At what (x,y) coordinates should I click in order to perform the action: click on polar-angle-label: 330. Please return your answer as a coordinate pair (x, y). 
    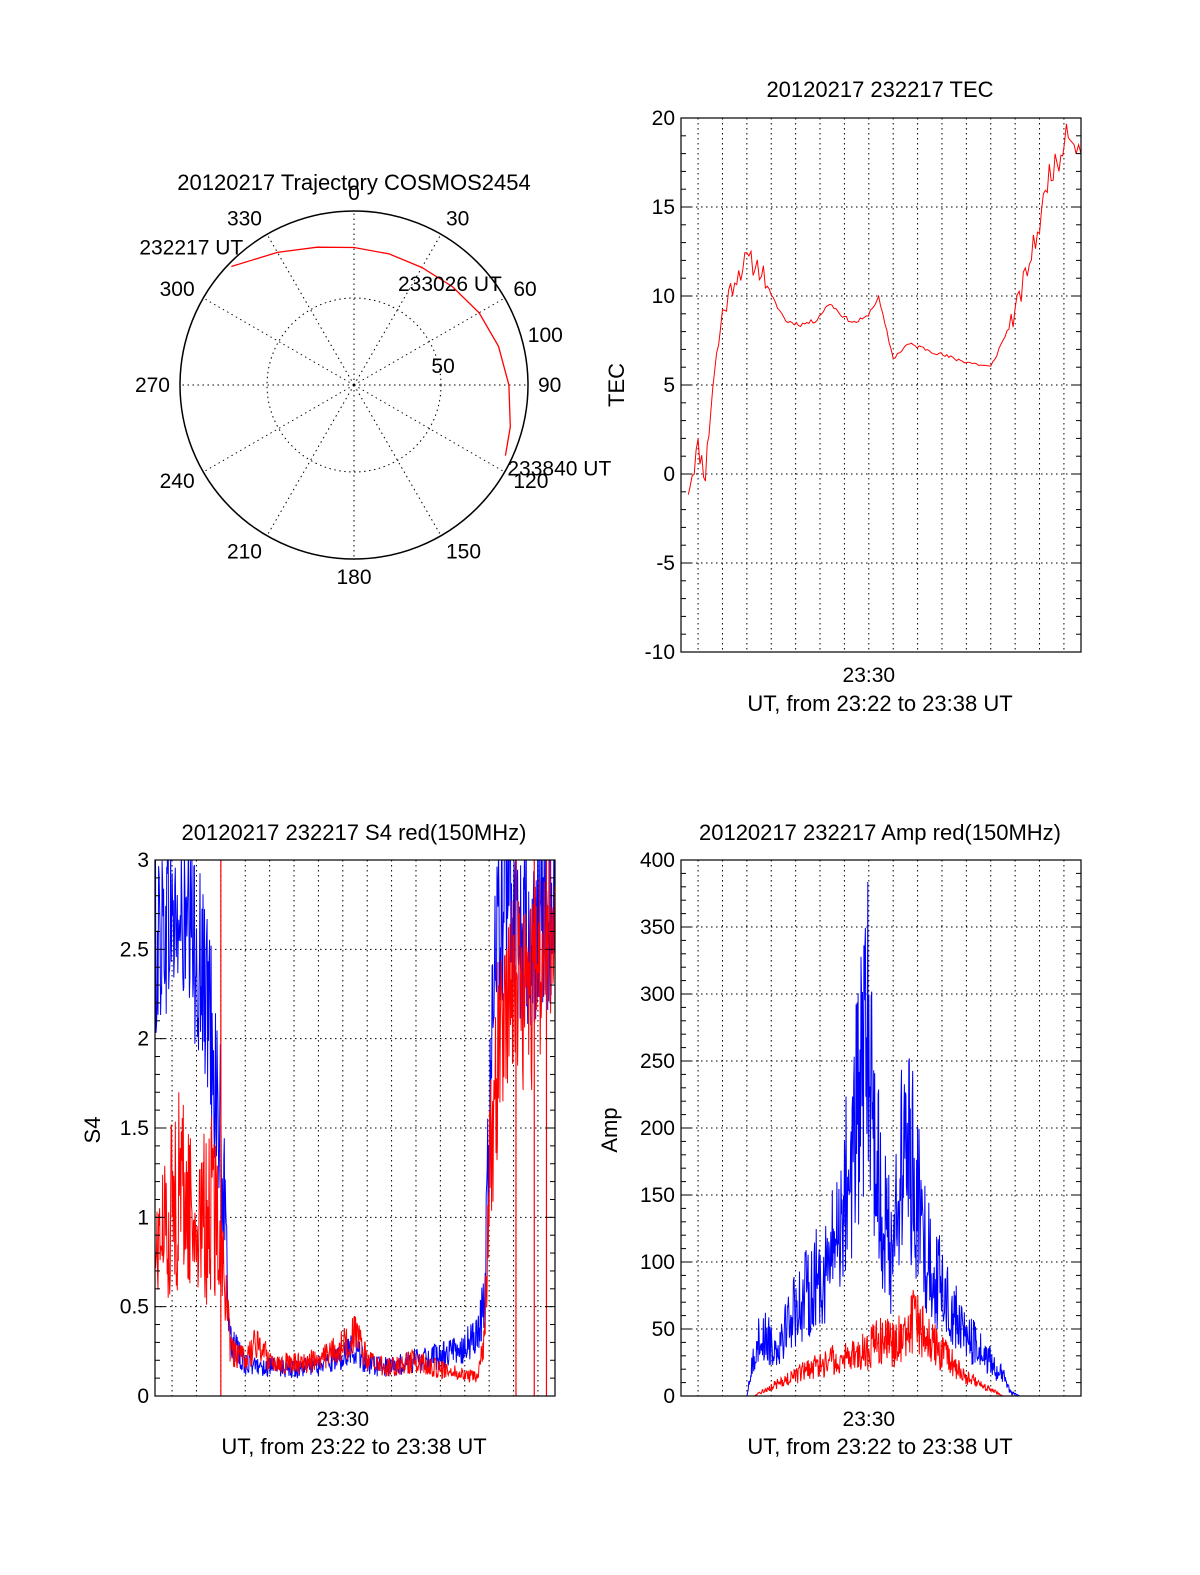
    Looking at the image, I should click on (244, 219).